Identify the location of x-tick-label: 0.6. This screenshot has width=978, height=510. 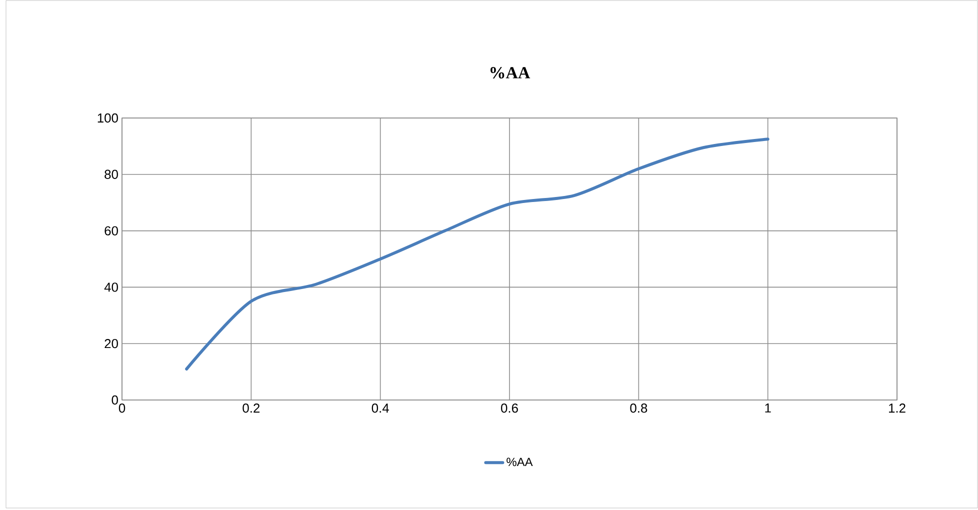
(509, 408).